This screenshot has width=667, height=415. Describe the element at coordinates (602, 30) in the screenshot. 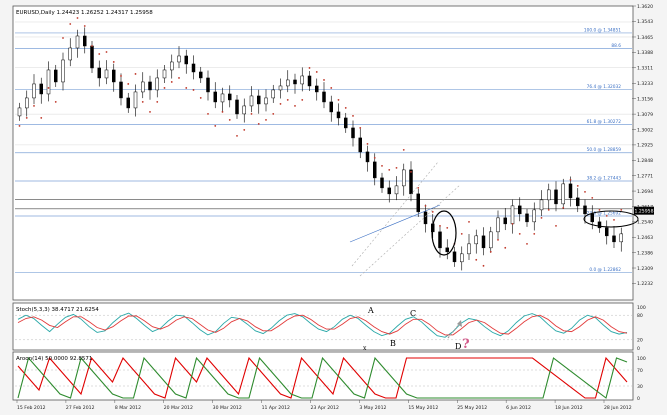

I see `fib-level-label: 100.0 @ 1.34851` at that location.